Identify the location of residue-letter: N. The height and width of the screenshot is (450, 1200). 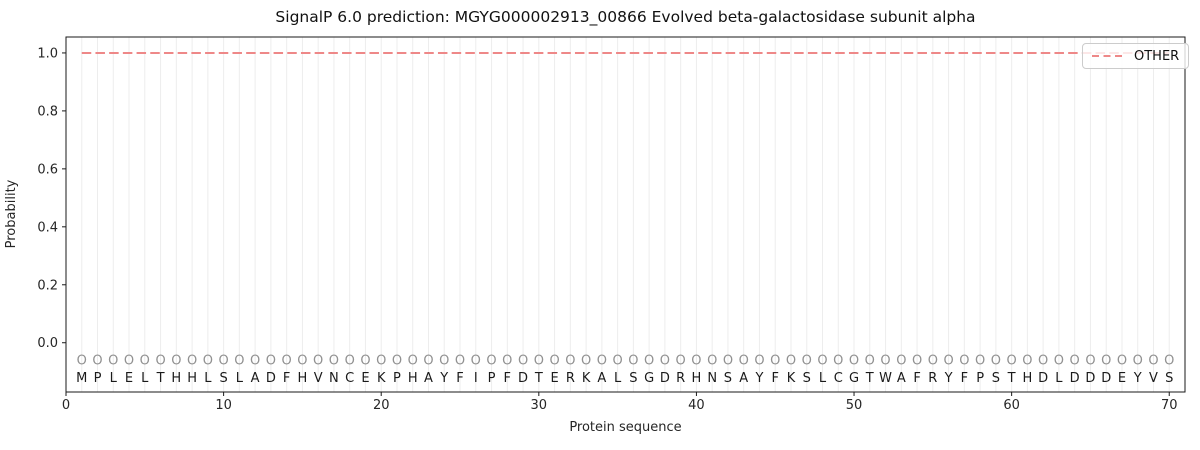
(712, 378).